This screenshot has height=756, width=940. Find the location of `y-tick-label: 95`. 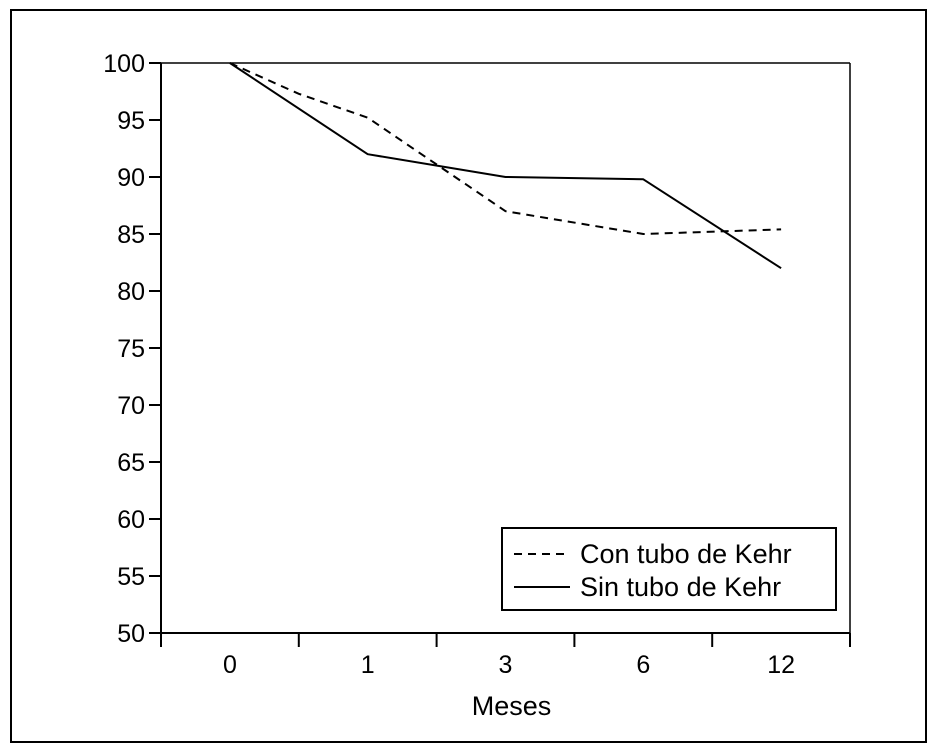

y-tick-label: 95 is located at coordinates (131, 121).